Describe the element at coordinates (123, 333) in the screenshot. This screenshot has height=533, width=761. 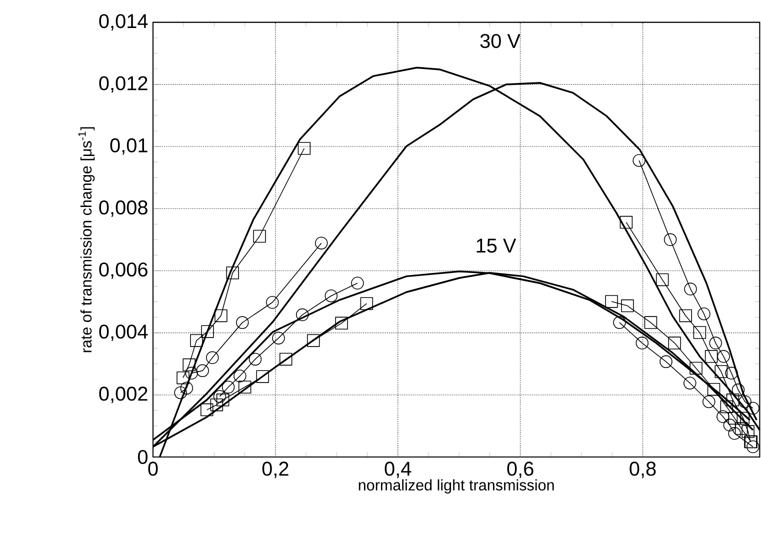
I see `y-tick-label: 0,004` at that location.